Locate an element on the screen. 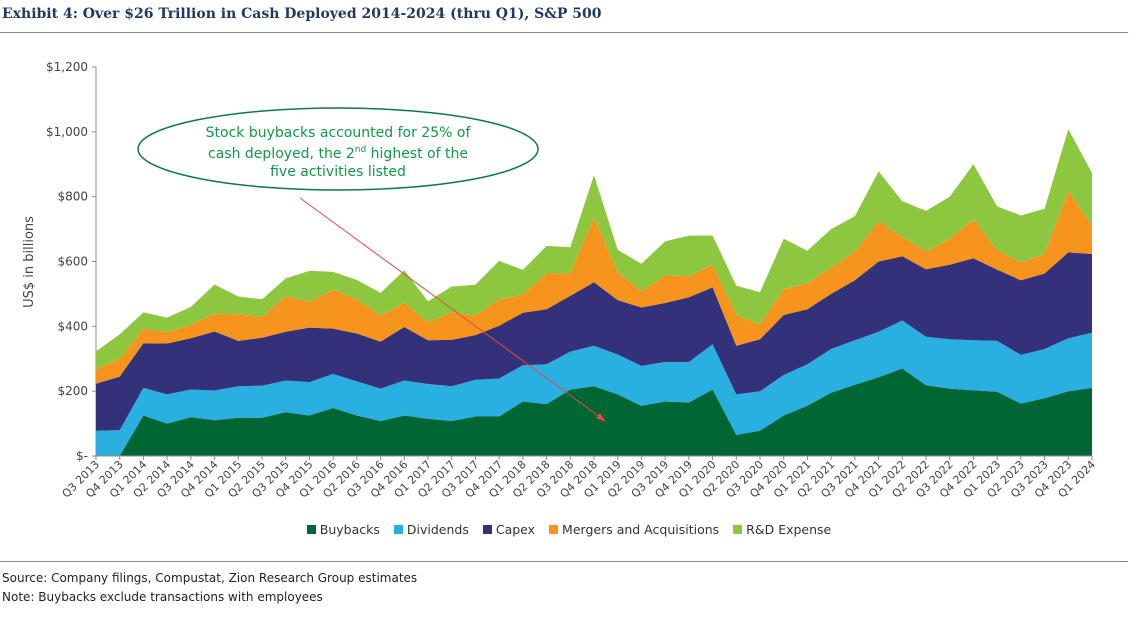 This screenshot has width=1138, height=617. legend-label: Capex is located at coordinates (515, 529).